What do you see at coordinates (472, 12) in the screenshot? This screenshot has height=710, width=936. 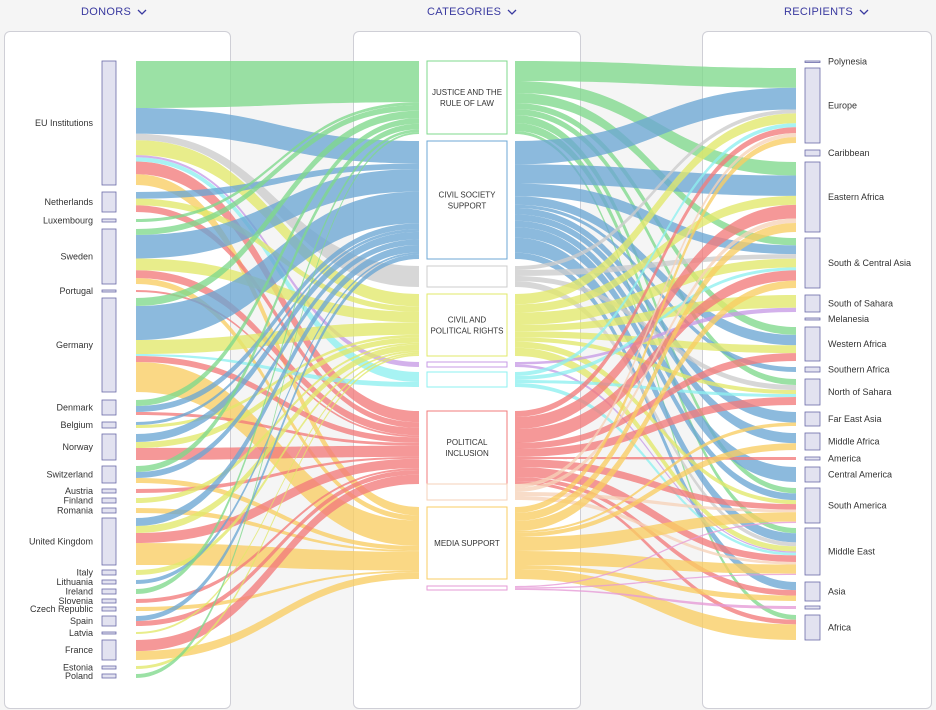 I see `categories-dropdown: CATEGORIES` at bounding box center [472, 12].